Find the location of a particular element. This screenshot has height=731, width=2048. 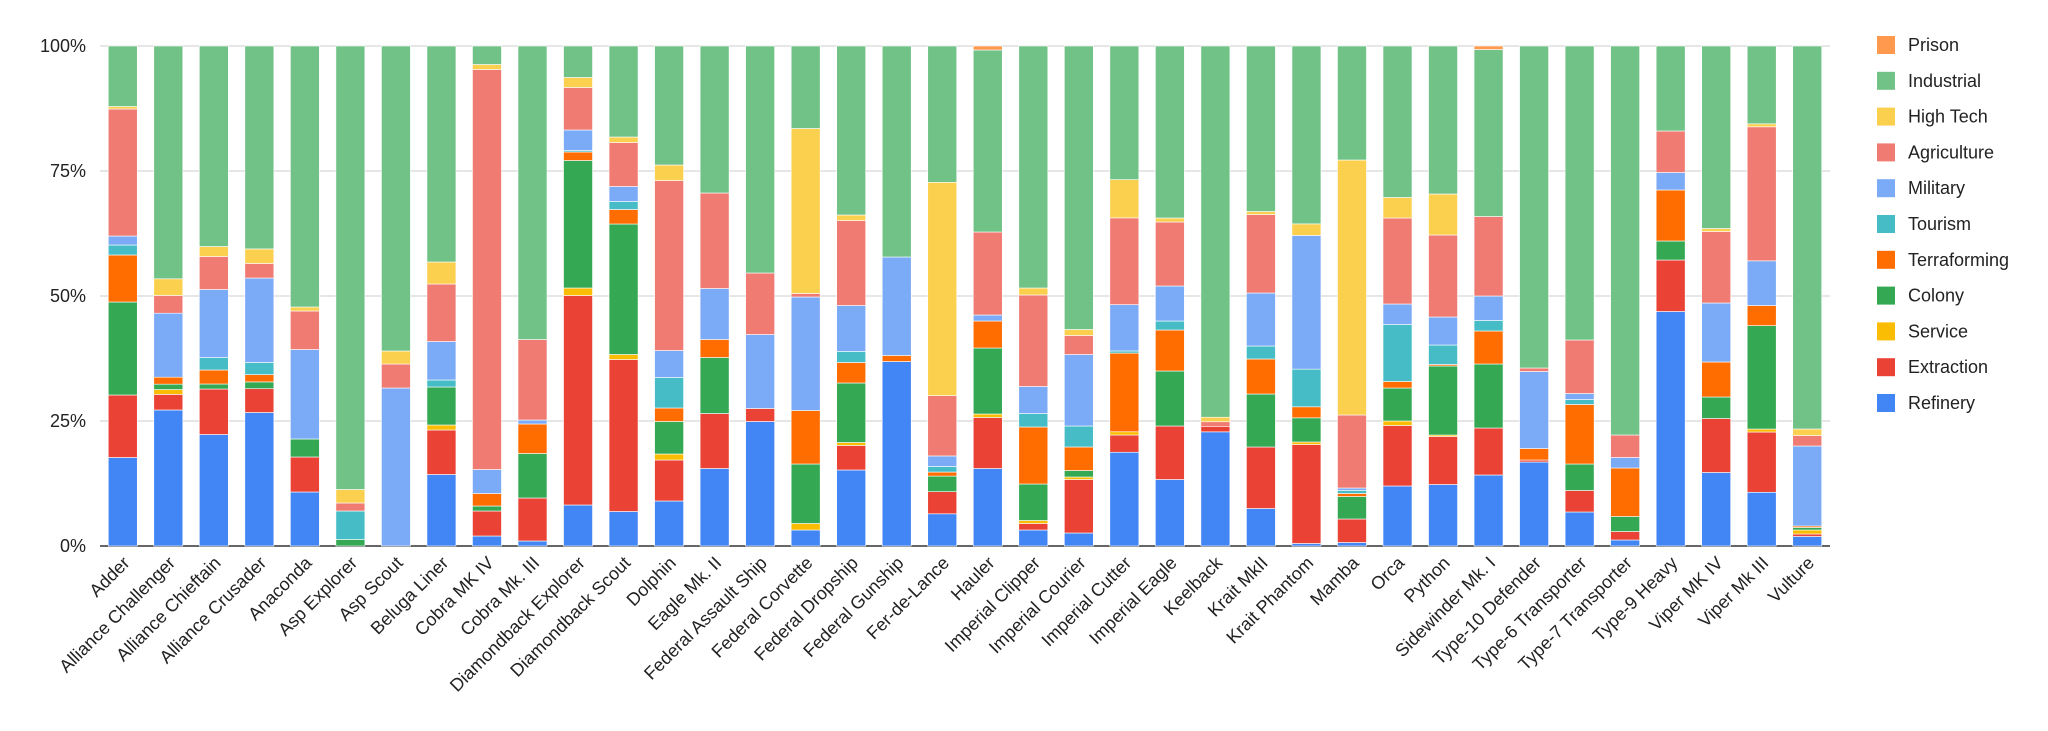

y-tick-label: 100% is located at coordinates (63, 46).